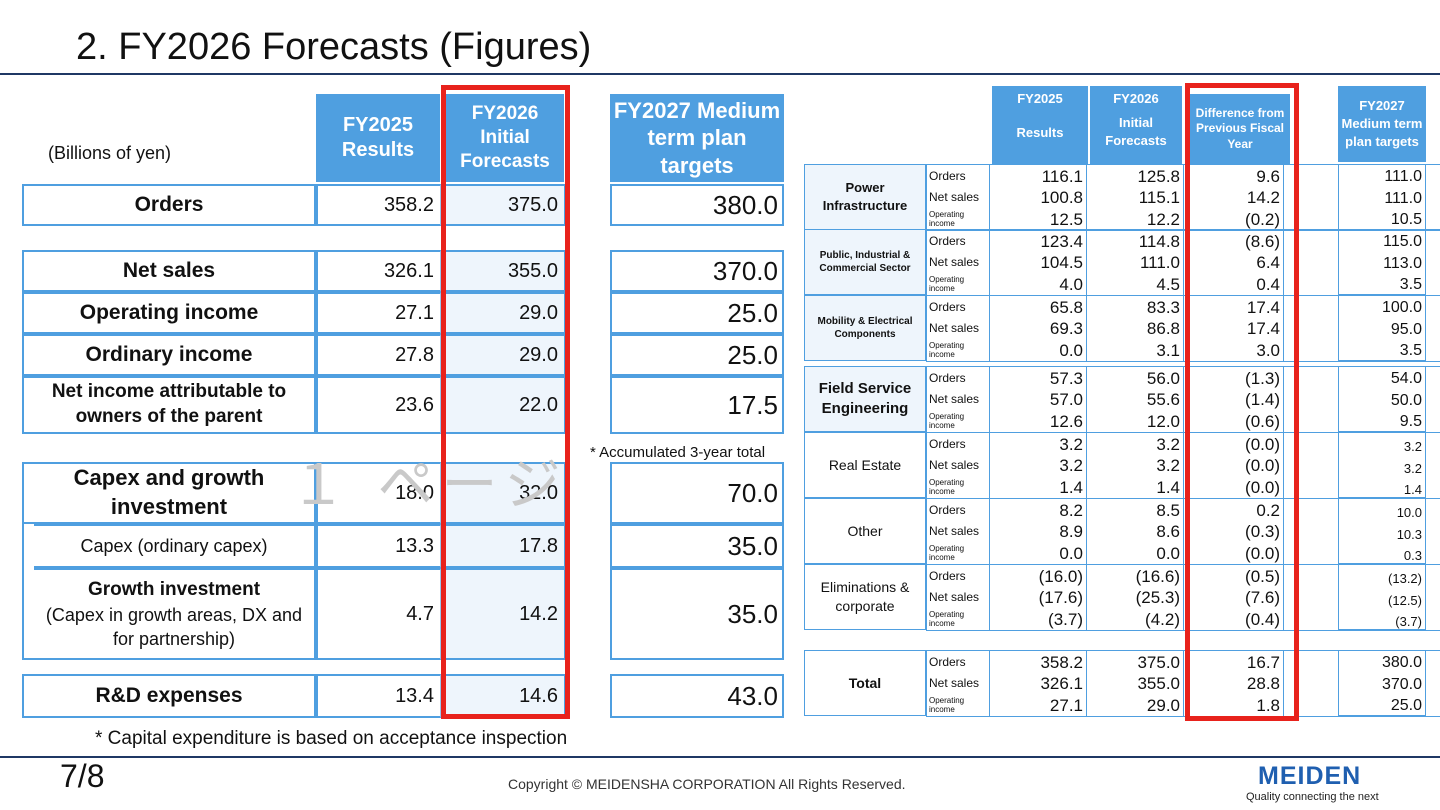 This screenshot has height=810, width=1440. I want to click on summary-row: Net sales 326.1 355.0, so click(400, 271).